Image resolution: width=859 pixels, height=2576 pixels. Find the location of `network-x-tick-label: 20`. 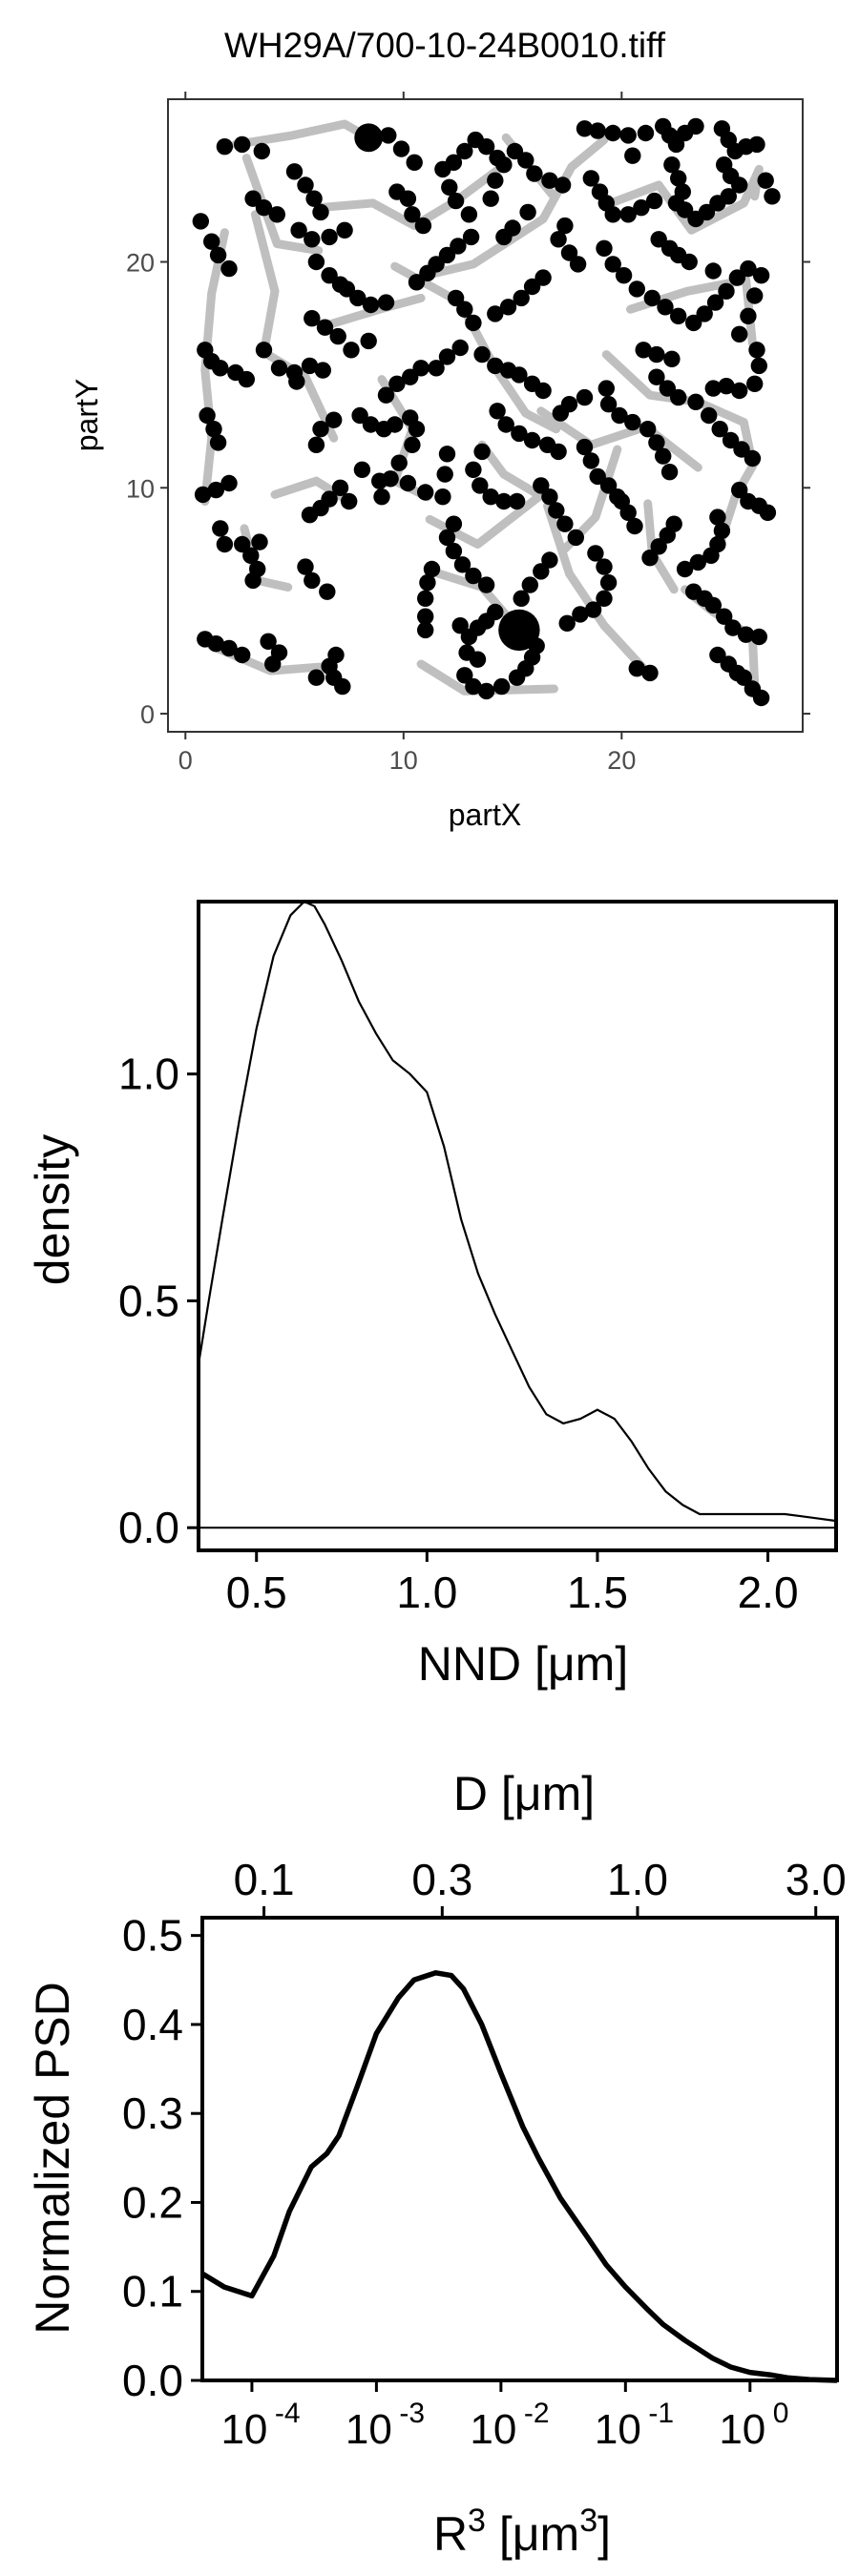

network-x-tick-label: 20 is located at coordinates (621, 760).